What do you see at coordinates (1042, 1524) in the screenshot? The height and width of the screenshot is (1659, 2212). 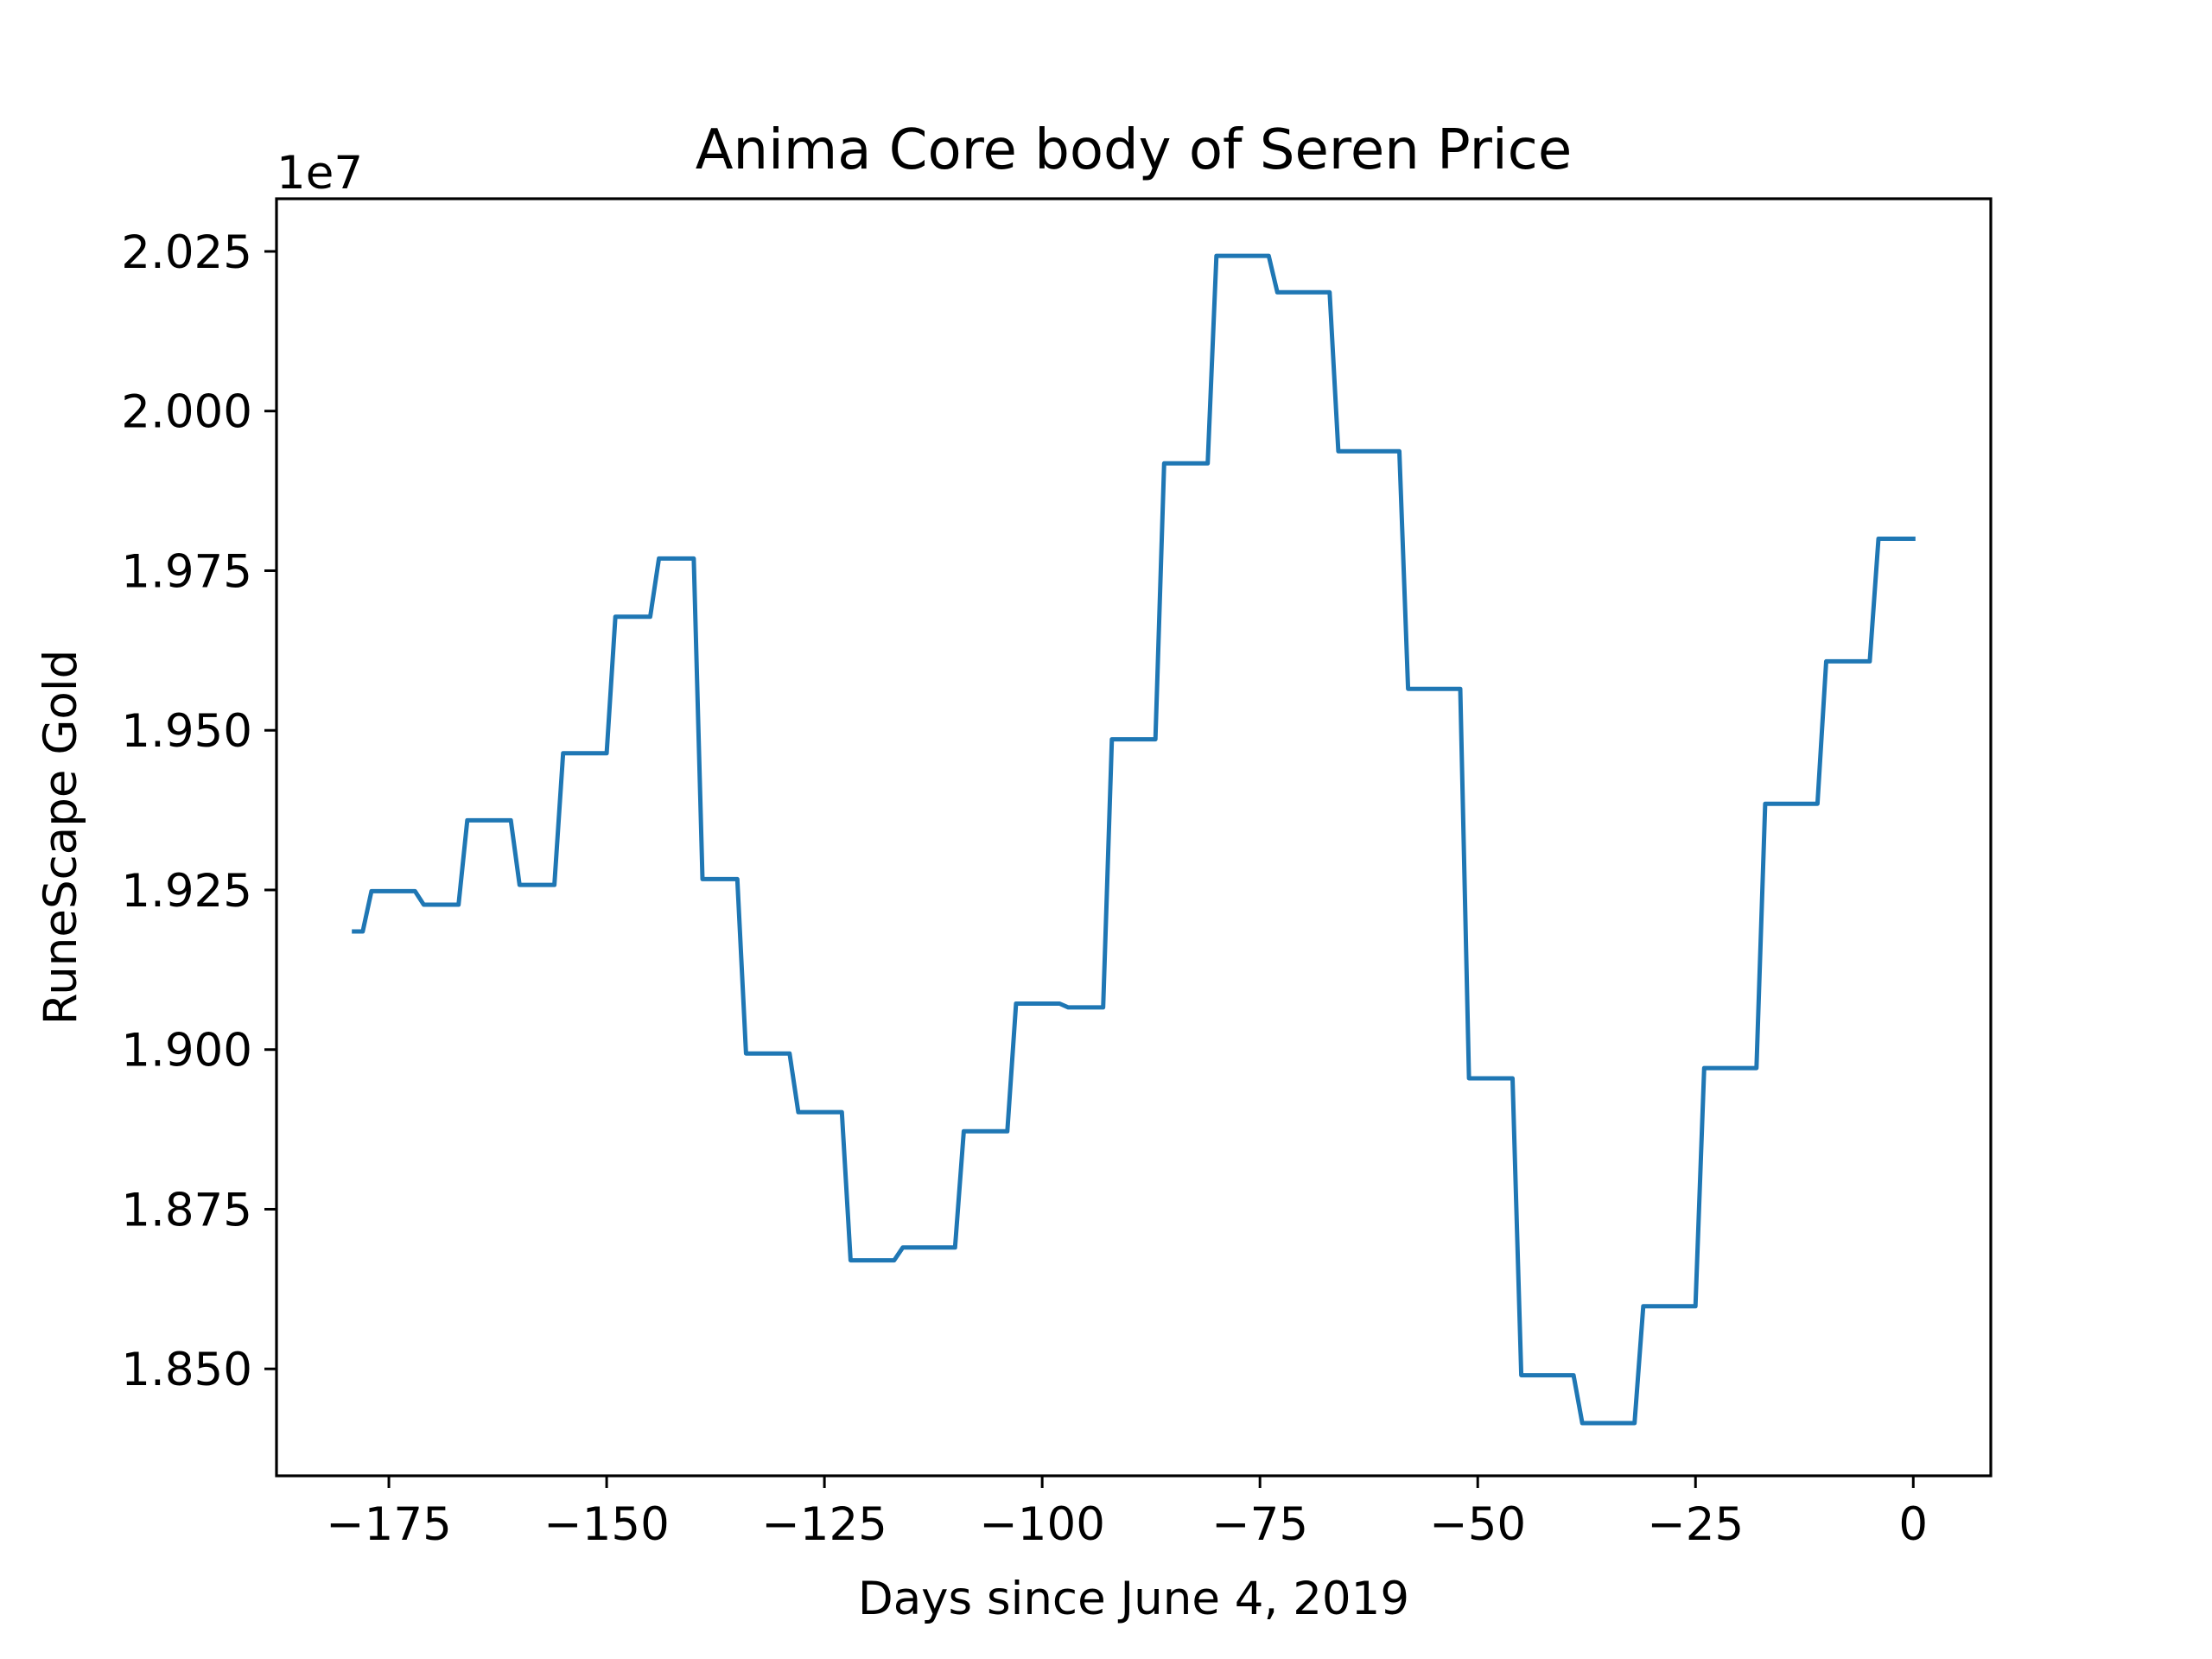 I see `x-tick-label: −100` at bounding box center [1042, 1524].